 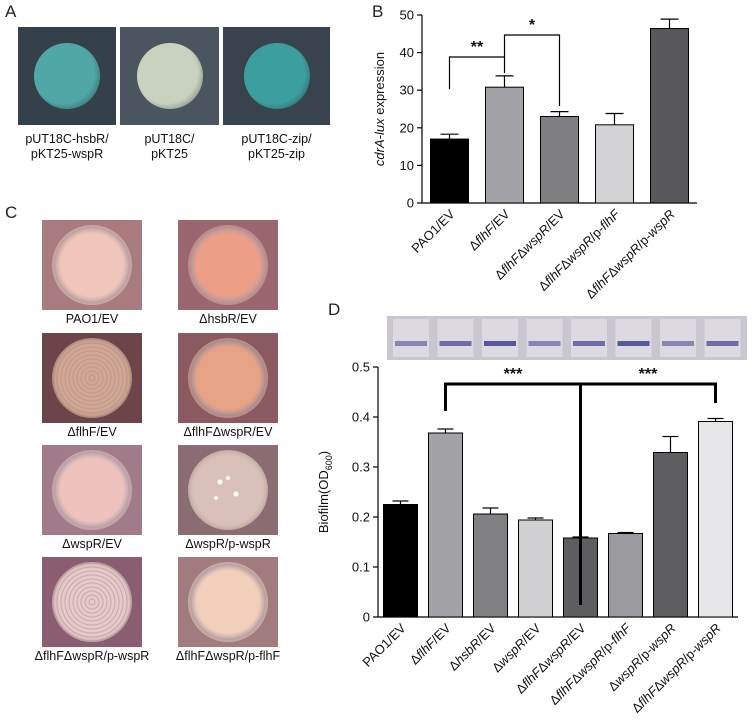 What do you see at coordinates (228, 432) in the screenshot?
I see `panel-c-caption-4: ΔflhFΔwspR/EV` at bounding box center [228, 432].